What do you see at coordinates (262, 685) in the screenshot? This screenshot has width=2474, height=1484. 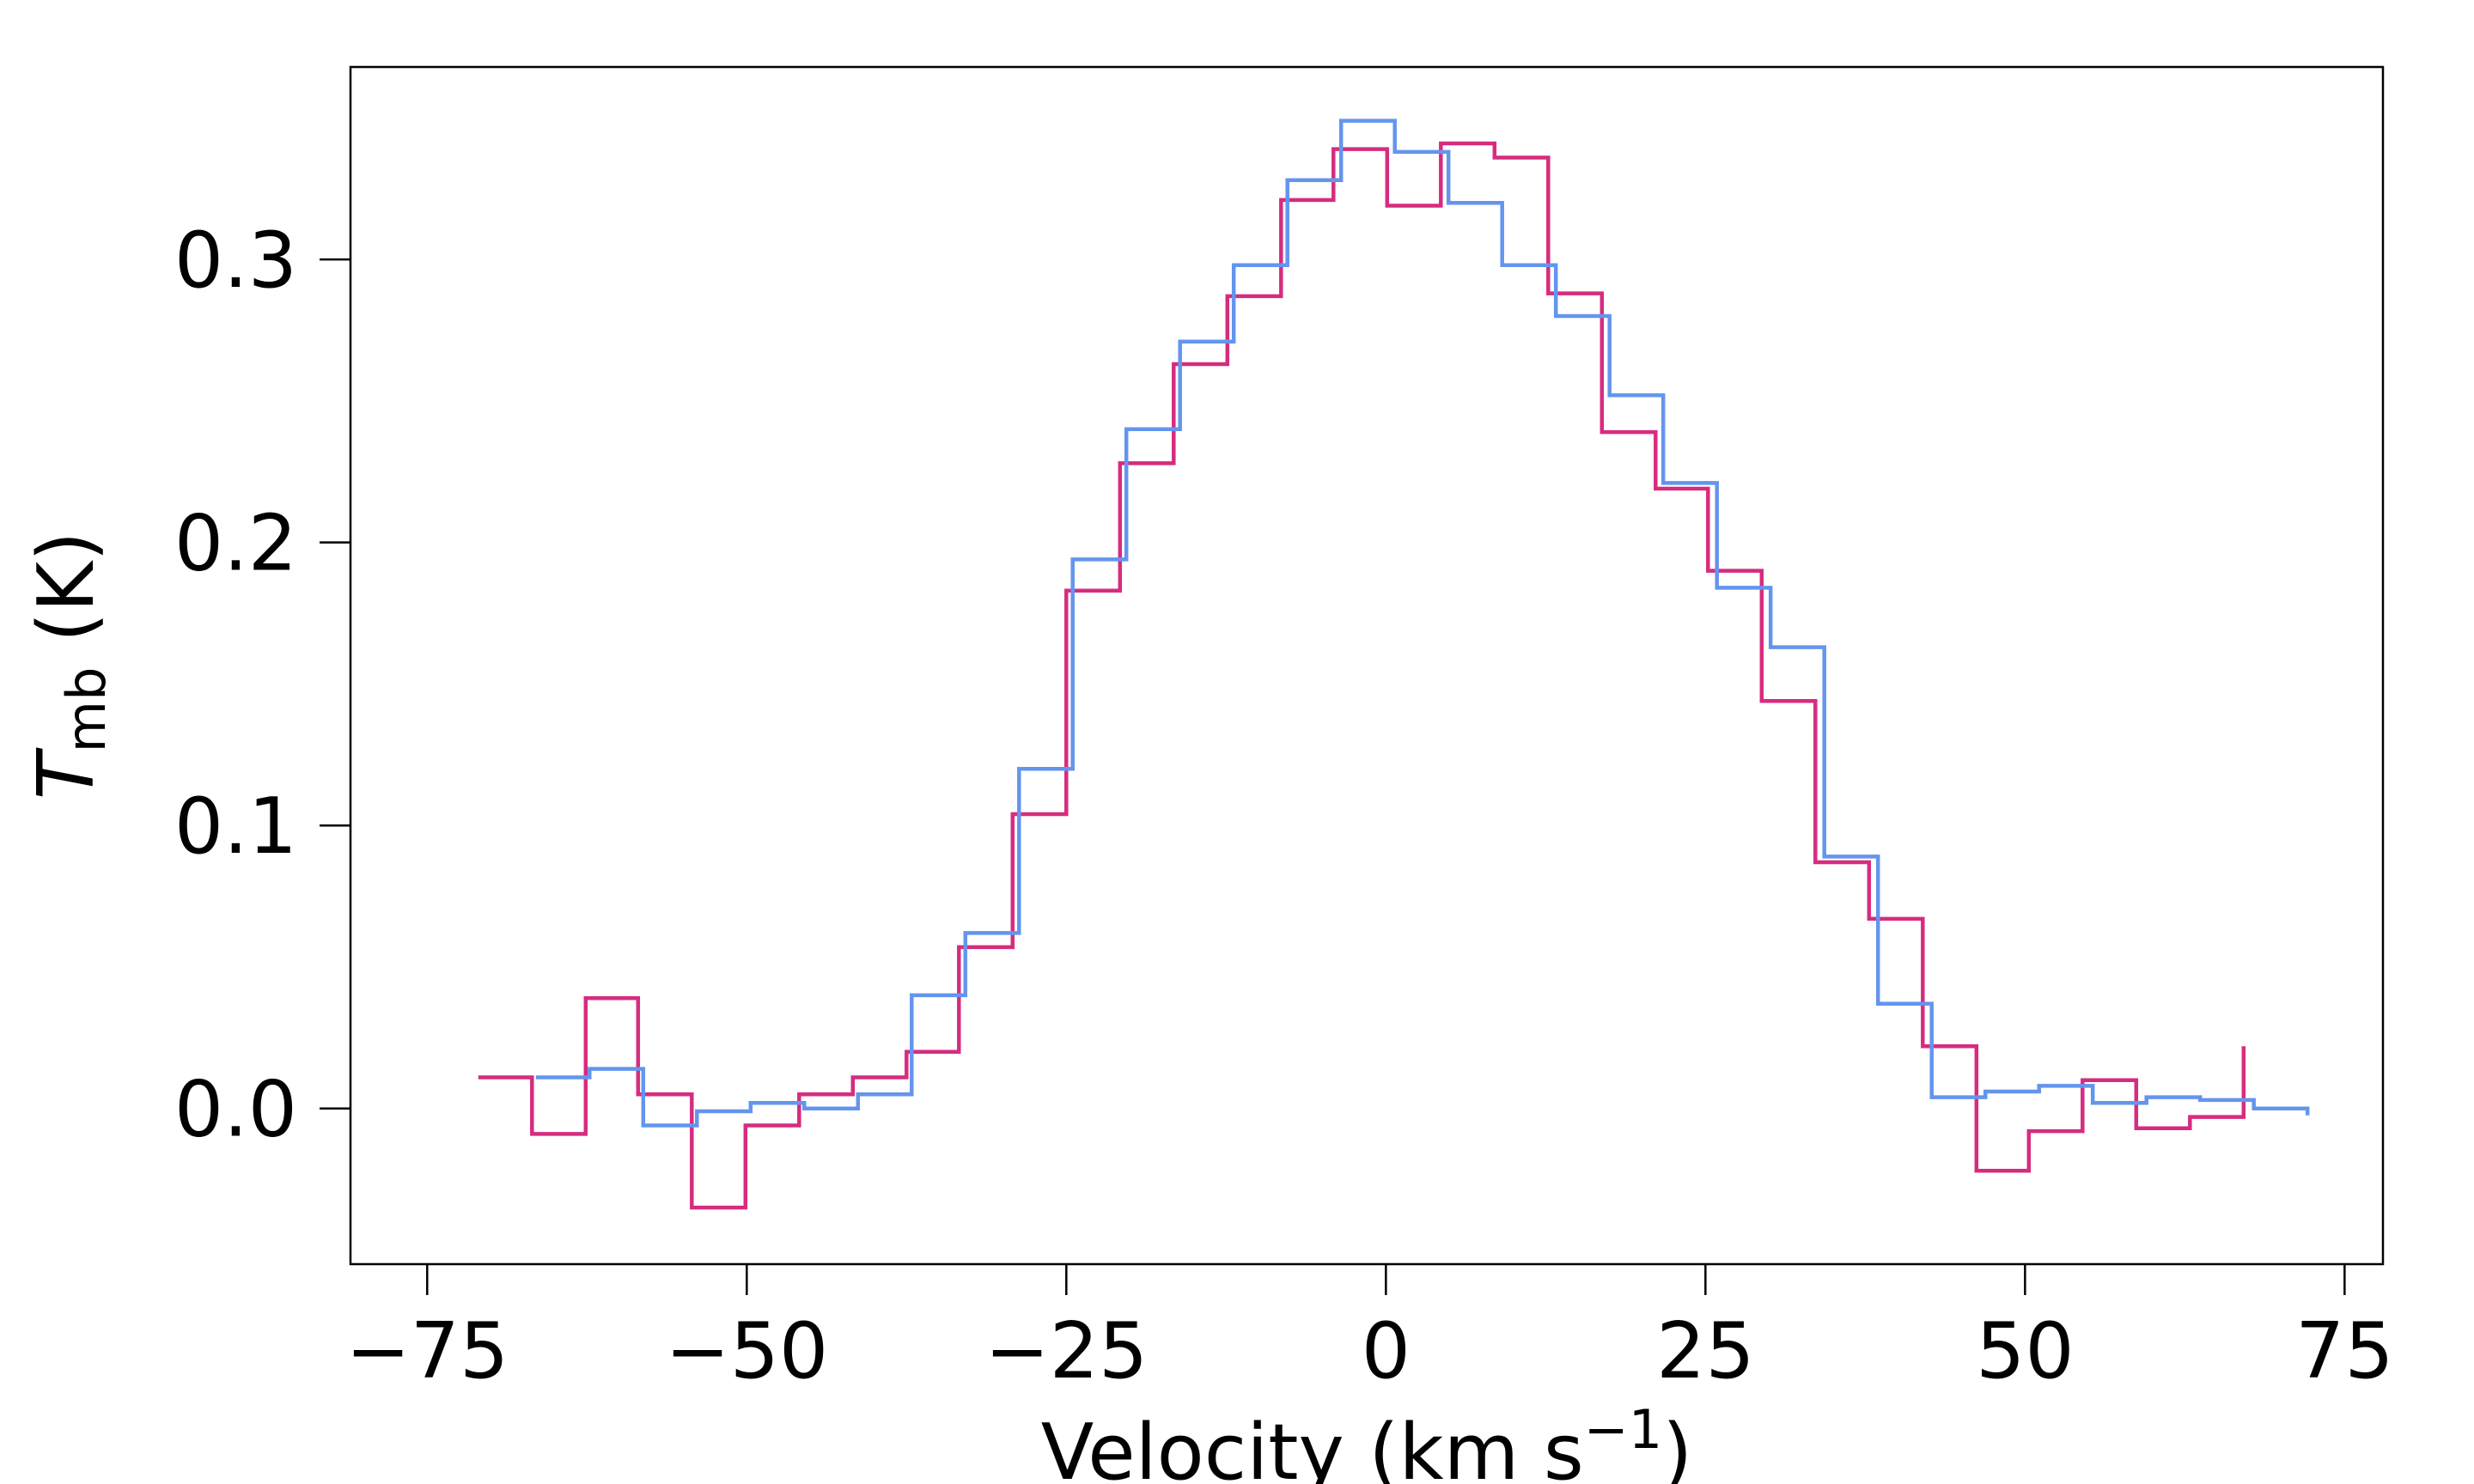 I see `y-axis: 0.0 0.1 0.2 0.3` at bounding box center [262, 685].